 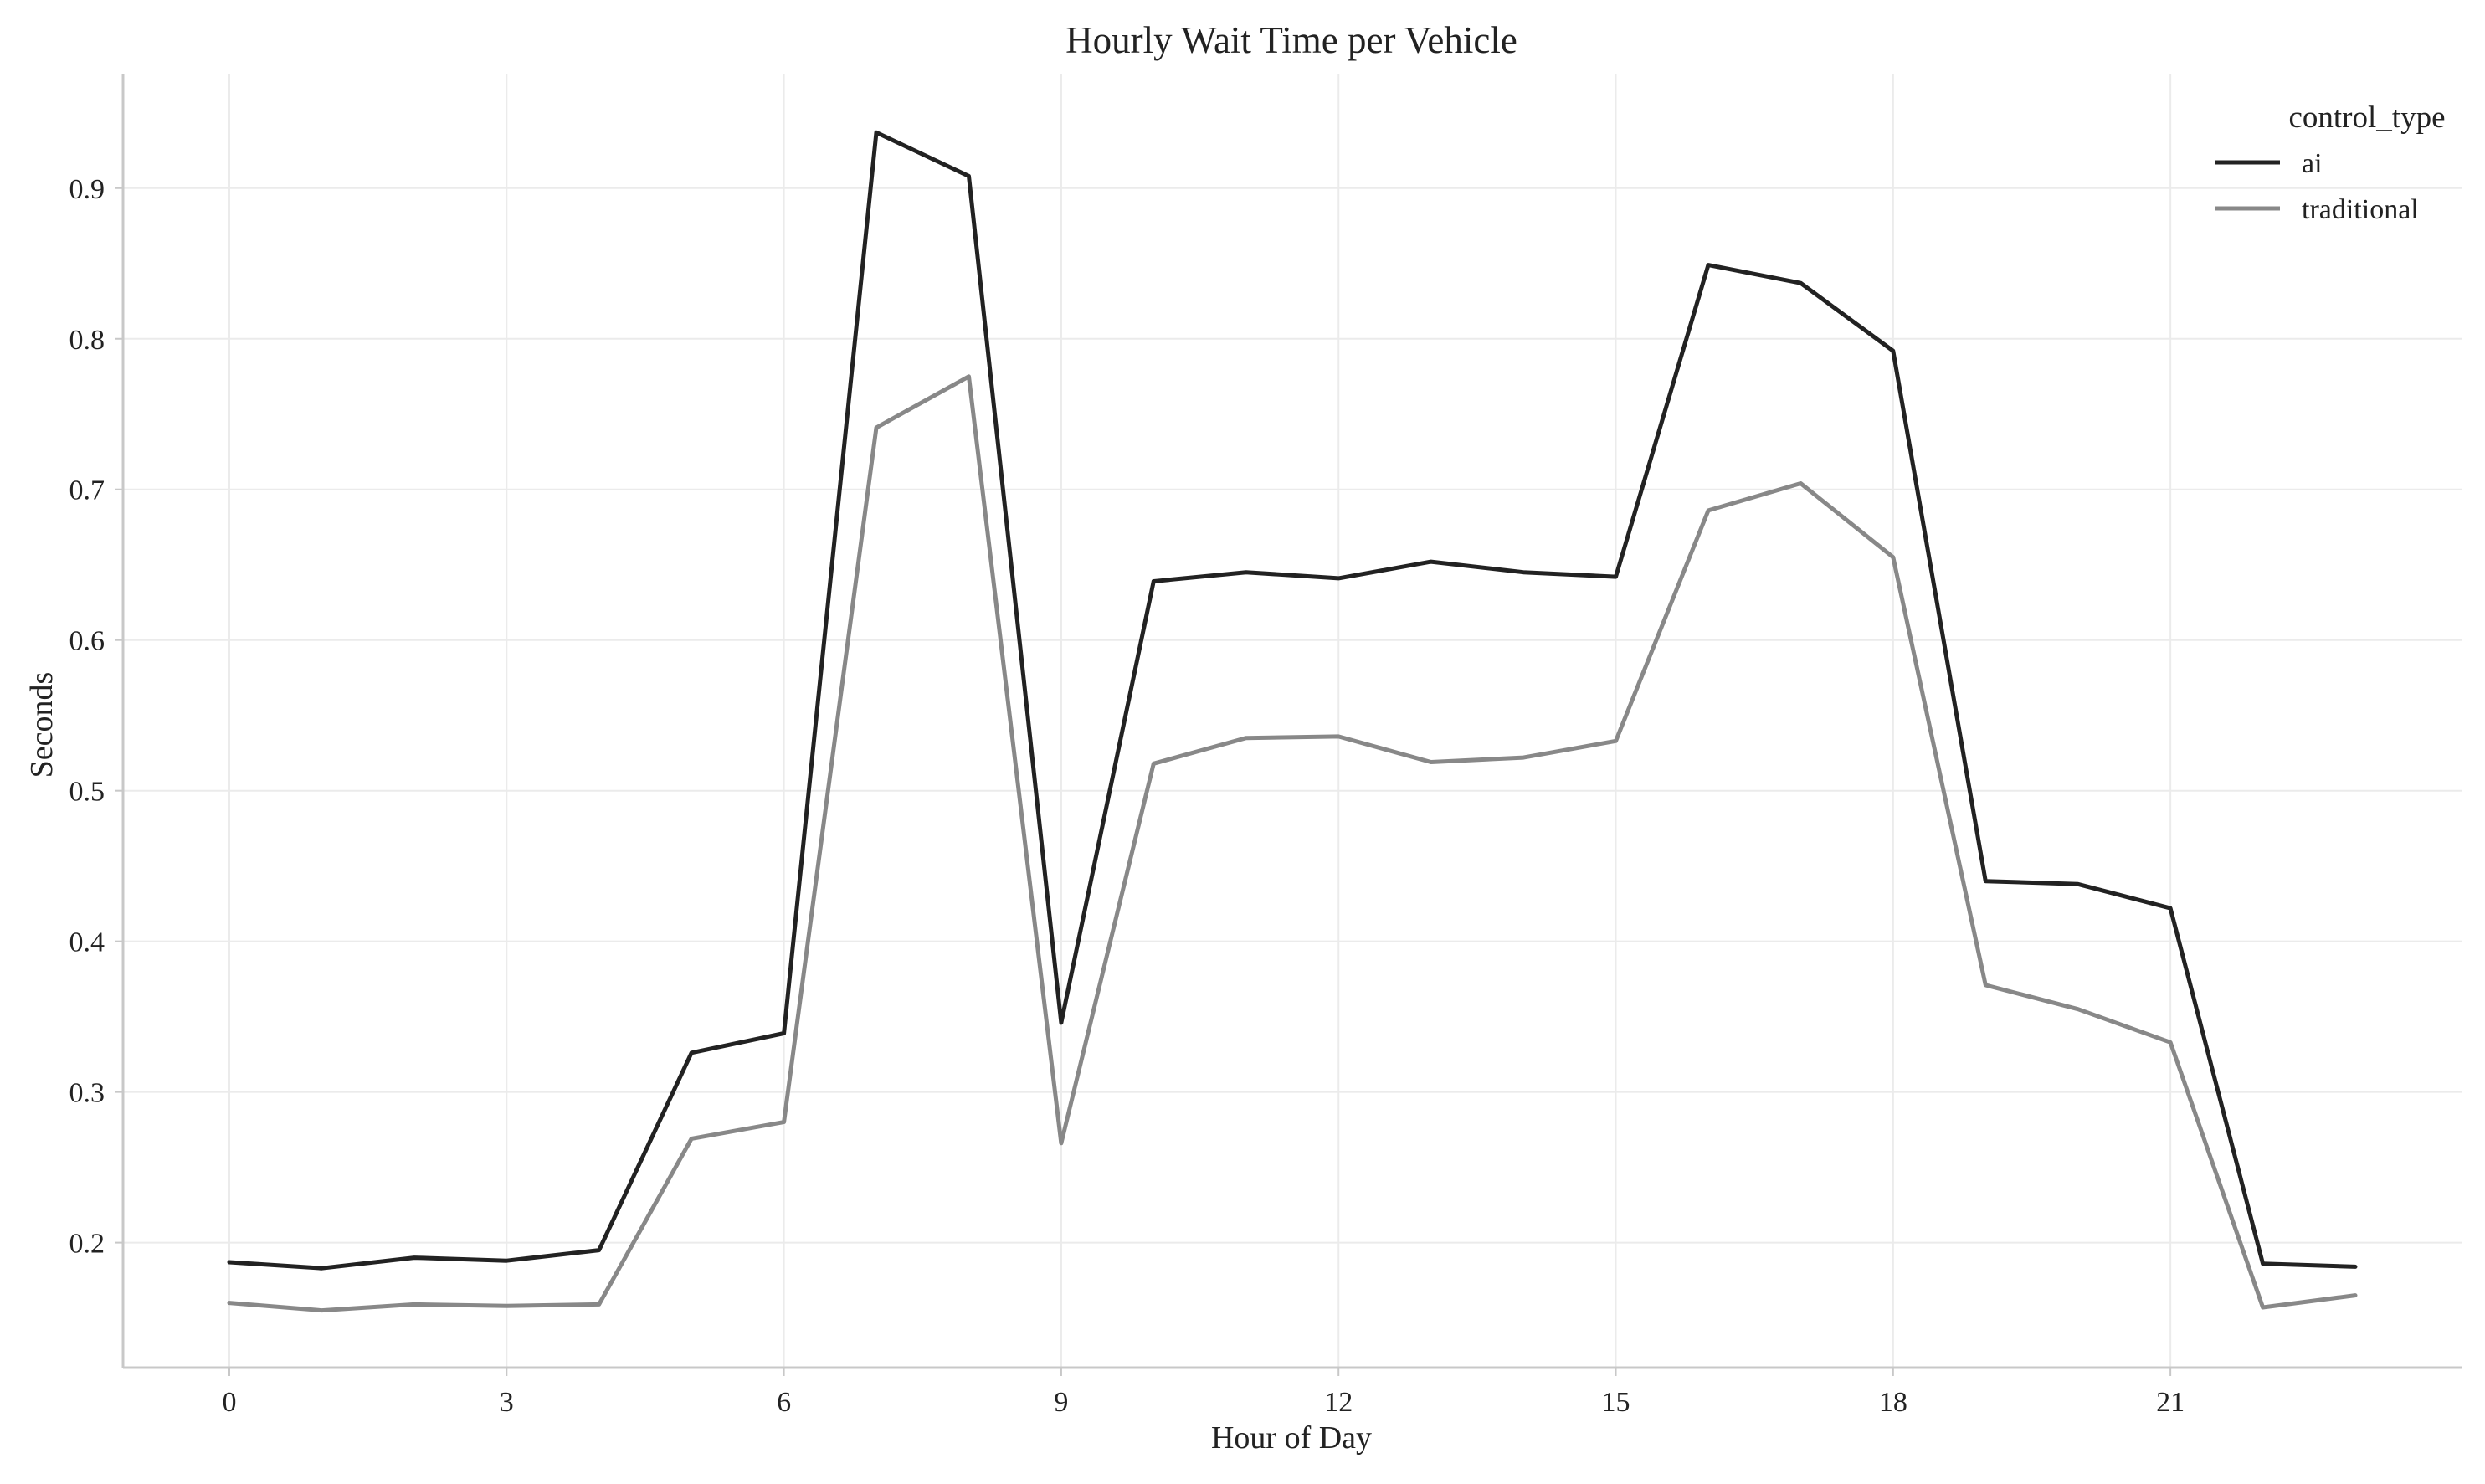 What do you see at coordinates (87, 340) in the screenshot?
I see `y-tick-label: 0.8` at bounding box center [87, 340].